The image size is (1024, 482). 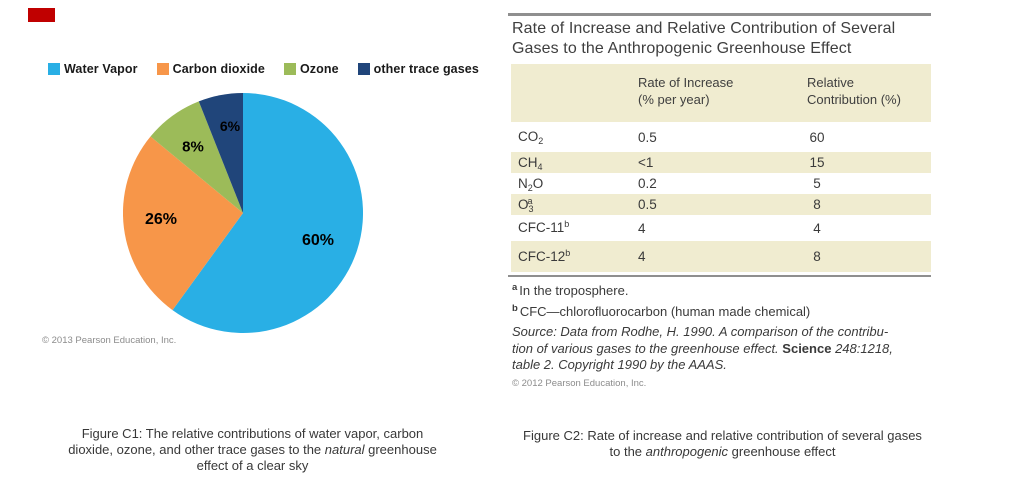 I want to click on pie-copyright: © 2013 Pearson Education, Inc., so click(x=109, y=340).